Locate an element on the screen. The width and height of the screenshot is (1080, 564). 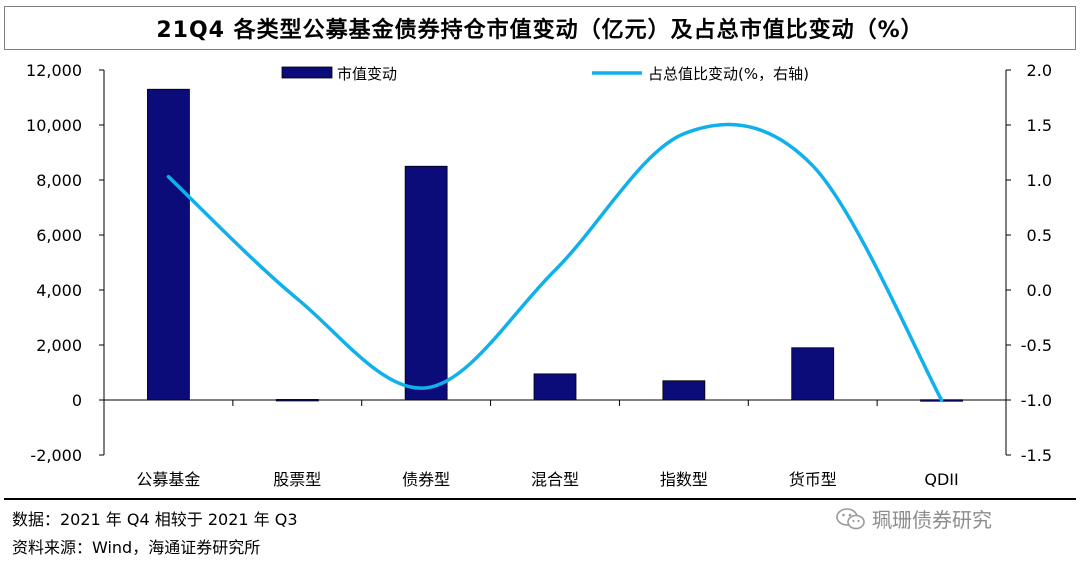
right-tick-label: -1.5 is located at coordinates (1036, 455).